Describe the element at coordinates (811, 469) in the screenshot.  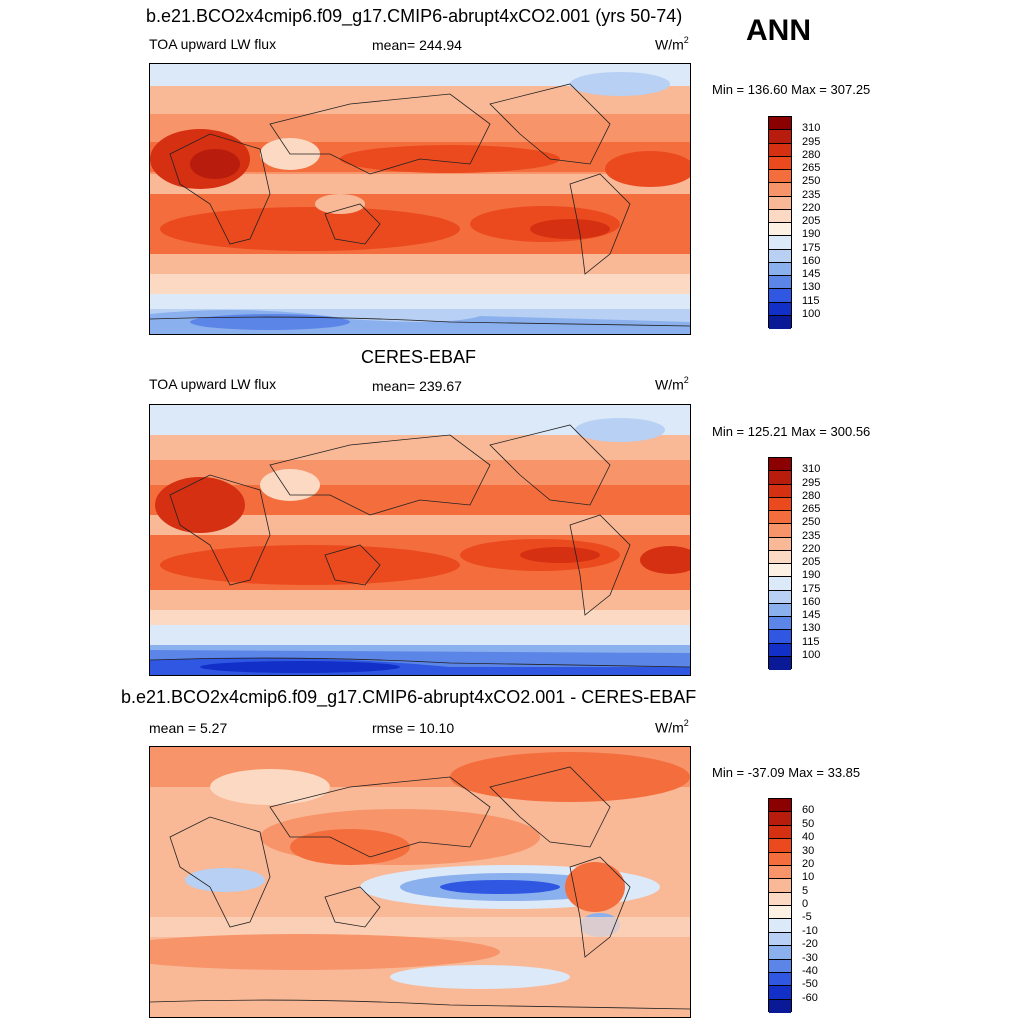
I see `panel2-colorbar-tick-label: 310` at that location.